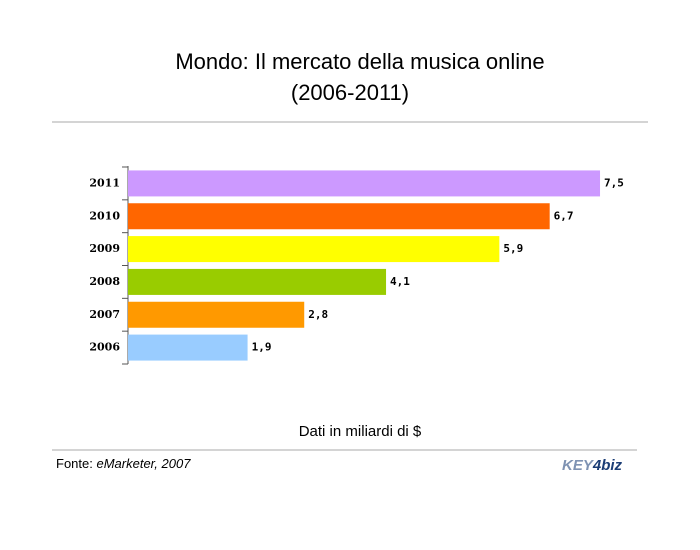 The height and width of the screenshot is (550, 700). Describe the element at coordinates (578, 465) in the screenshot. I see `logo-part: KEY` at that location.